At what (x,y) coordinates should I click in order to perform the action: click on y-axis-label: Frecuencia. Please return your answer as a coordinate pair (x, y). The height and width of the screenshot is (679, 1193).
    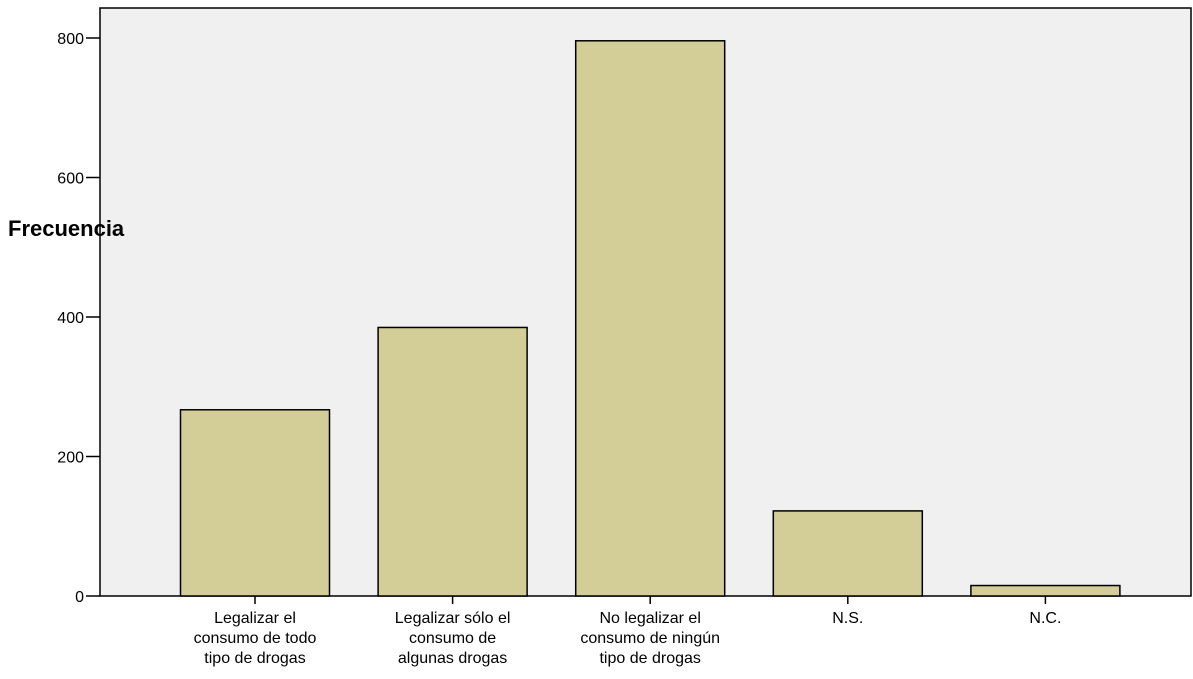
    Looking at the image, I should click on (66, 228).